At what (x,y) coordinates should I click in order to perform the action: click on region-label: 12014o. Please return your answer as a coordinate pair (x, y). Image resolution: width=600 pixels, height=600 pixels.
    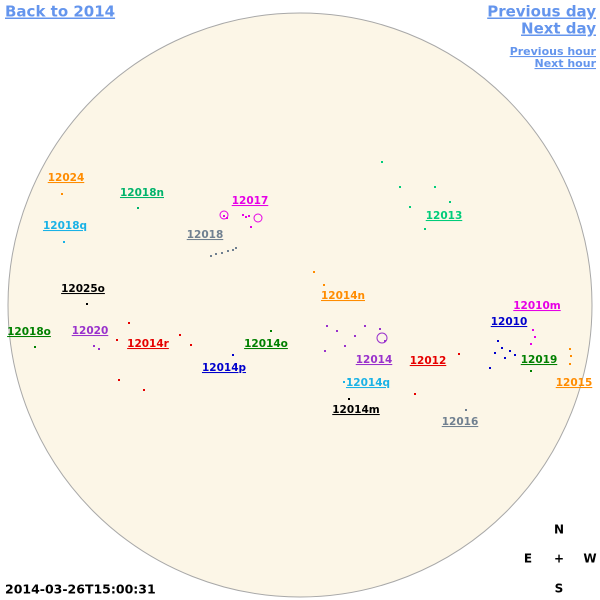
    Looking at the image, I should click on (266, 344).